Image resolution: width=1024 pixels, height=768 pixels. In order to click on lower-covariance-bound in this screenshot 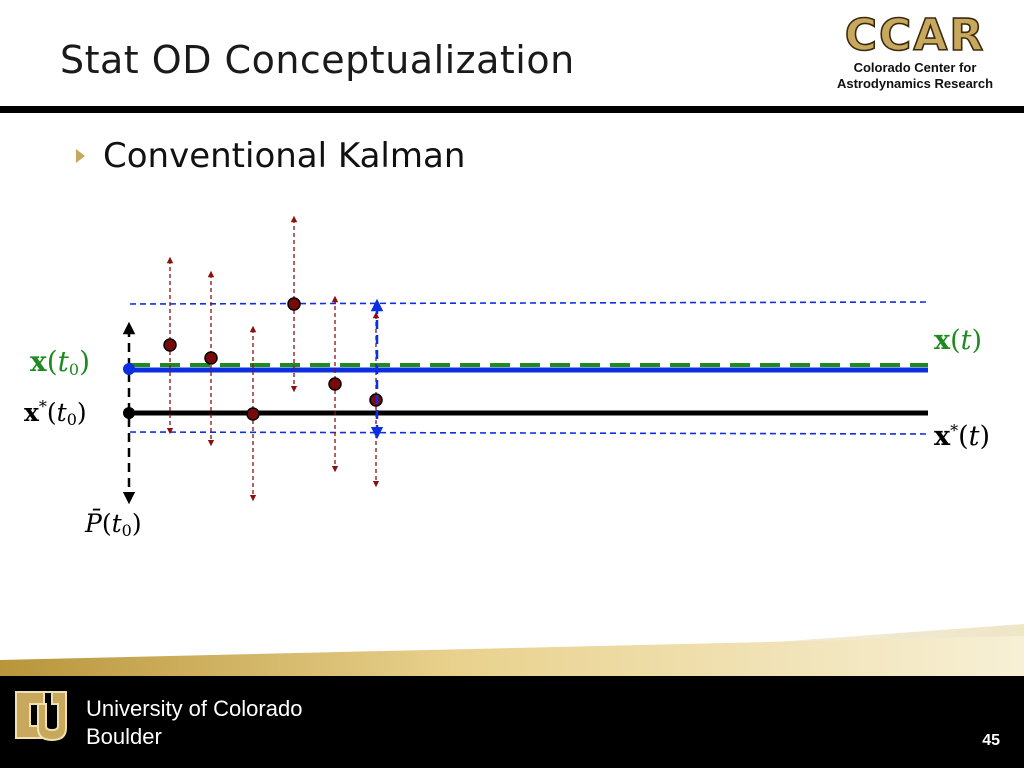, I will do `click(529, 433)`.